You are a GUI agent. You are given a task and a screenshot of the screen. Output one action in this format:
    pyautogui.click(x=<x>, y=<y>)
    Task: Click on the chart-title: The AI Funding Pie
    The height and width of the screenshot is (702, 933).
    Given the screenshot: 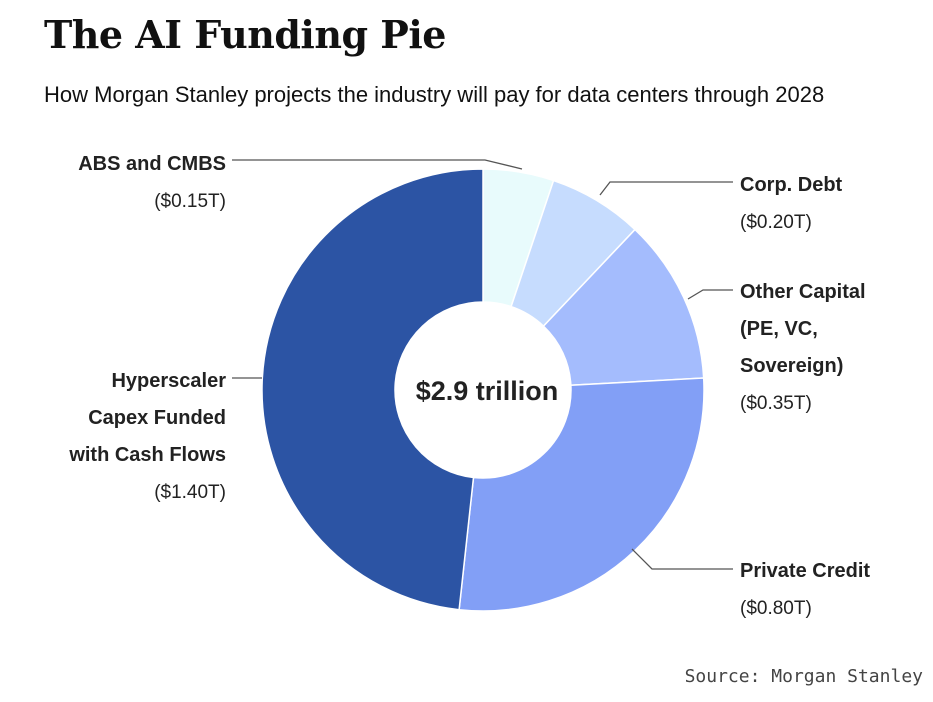 What is the action you would take?
    pyautogui.click(x=245, y=34)
    